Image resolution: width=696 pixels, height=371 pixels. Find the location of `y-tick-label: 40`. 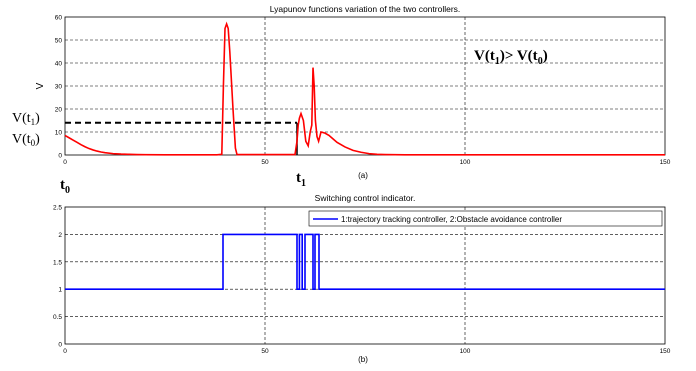

y-tick-label: 40 is located at coordinates (59, 64).